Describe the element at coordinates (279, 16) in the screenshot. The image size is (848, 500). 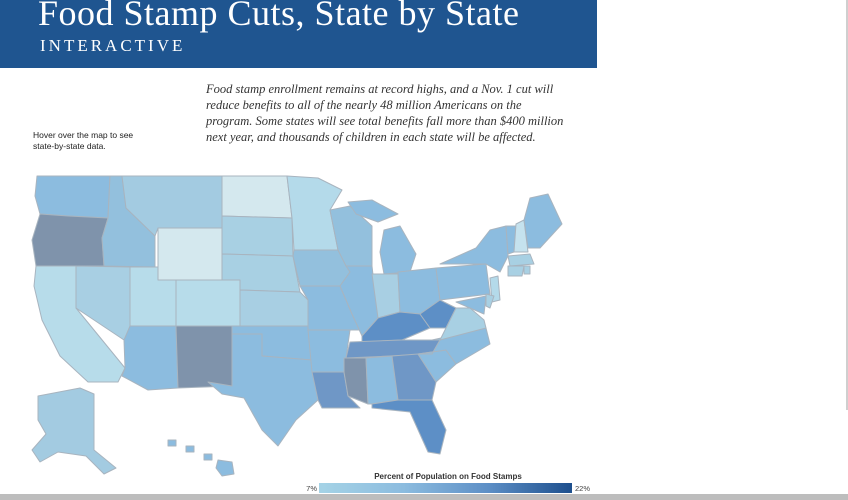
I see `page-title: Food Stamp Cuts, State by State` at that location.